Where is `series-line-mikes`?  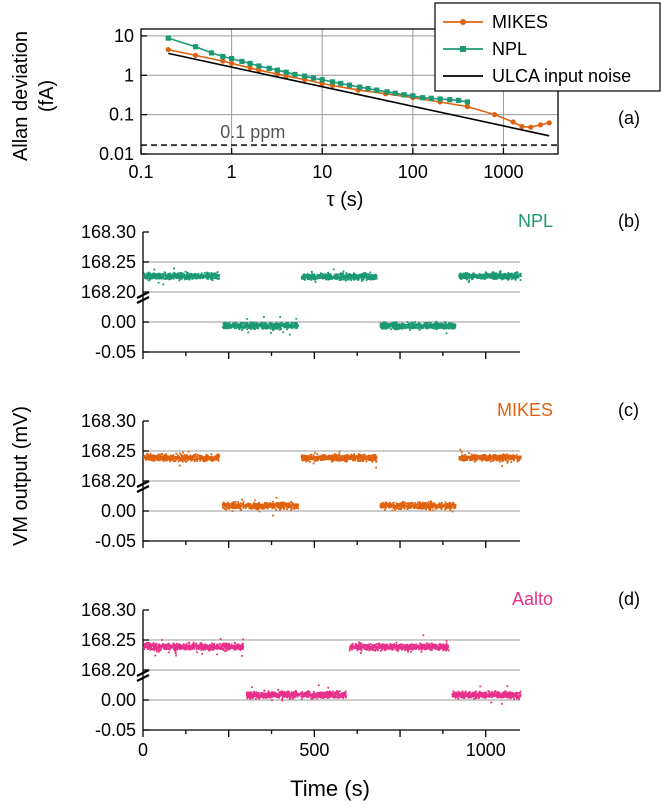
series-line-mikes is located at coordinates (359, 88).